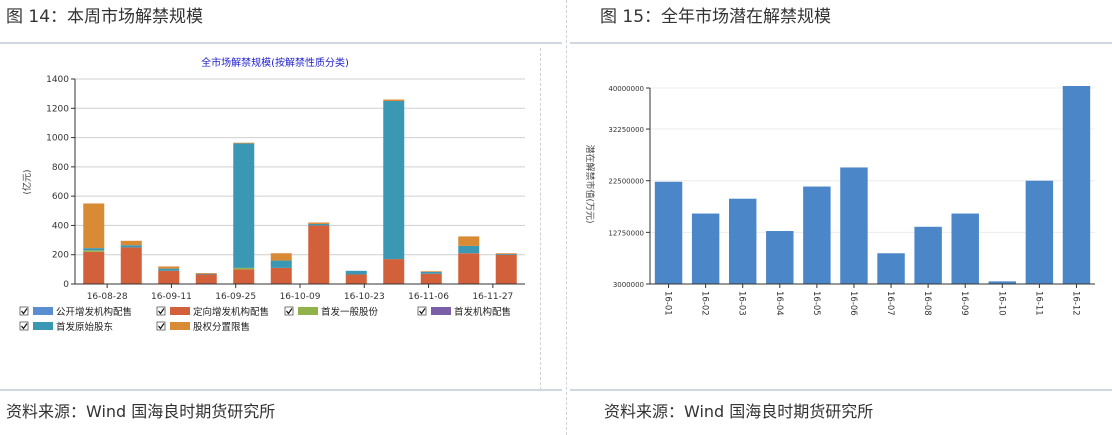 Image resolution: width=1112 pixels, height=435 pixels. Describe the element at coordinates (281, 390) in the screenshot. I see `panel-1-footer-rule` at that location.